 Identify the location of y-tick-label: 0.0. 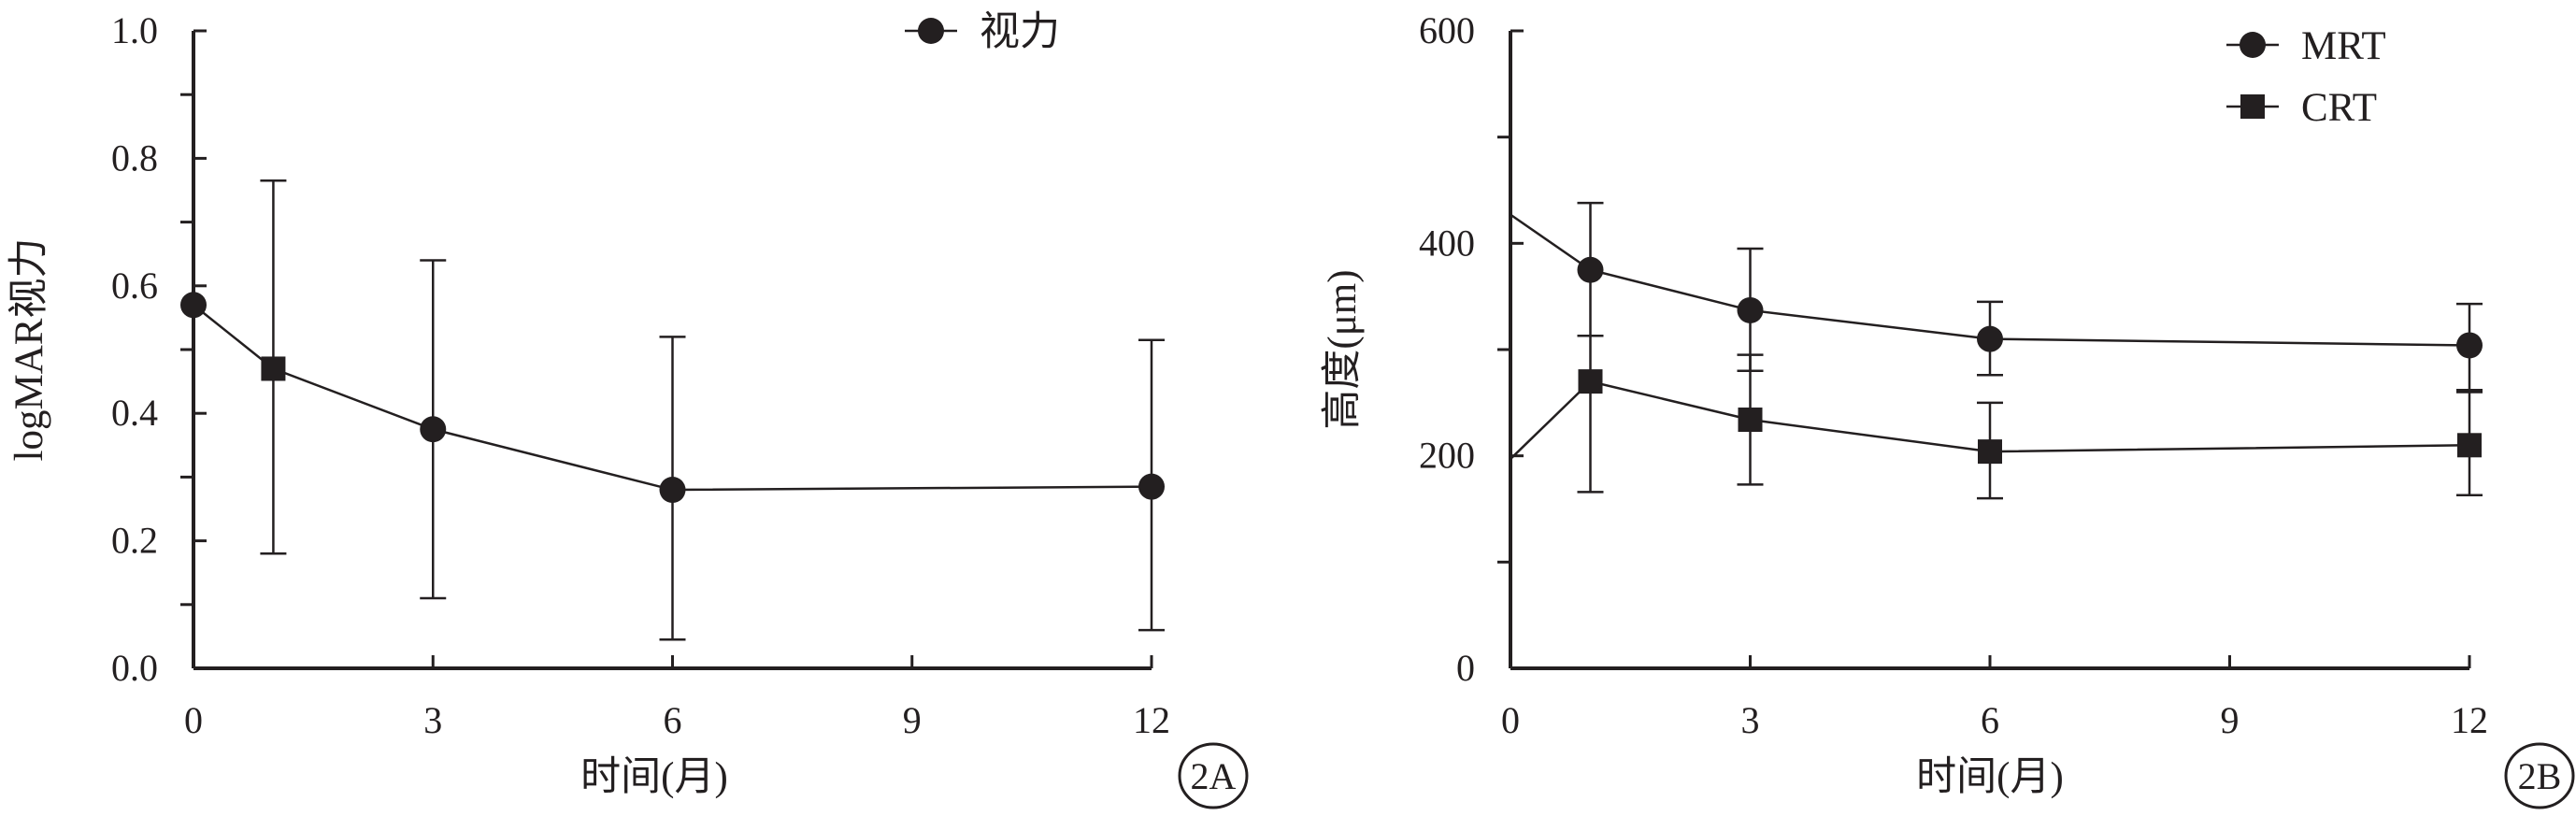
(134, 668).